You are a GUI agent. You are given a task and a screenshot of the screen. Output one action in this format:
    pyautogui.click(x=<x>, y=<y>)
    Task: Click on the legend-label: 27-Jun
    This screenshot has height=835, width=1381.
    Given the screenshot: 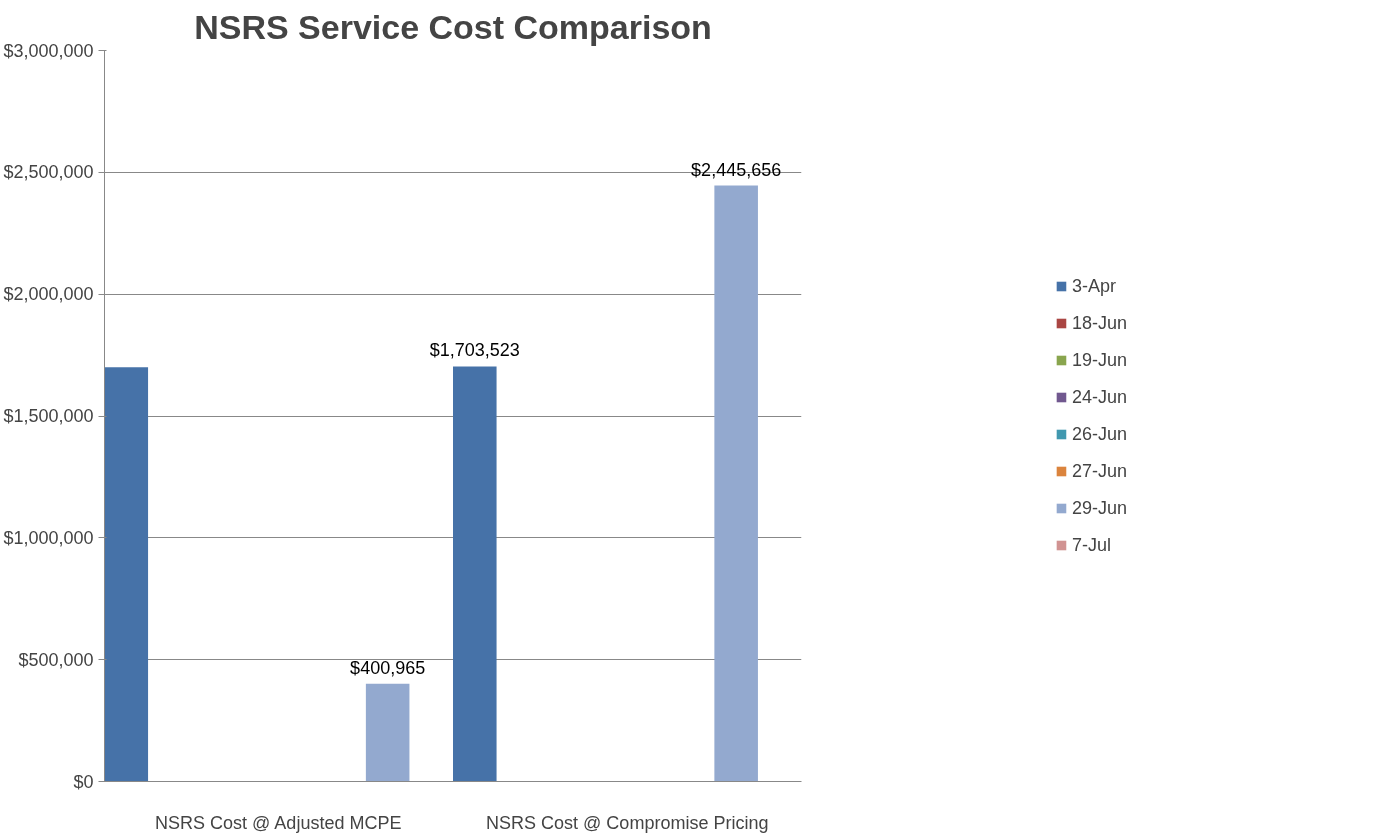 What is the action you would take?
    pyautogui.click(x=1099, y=471)
    